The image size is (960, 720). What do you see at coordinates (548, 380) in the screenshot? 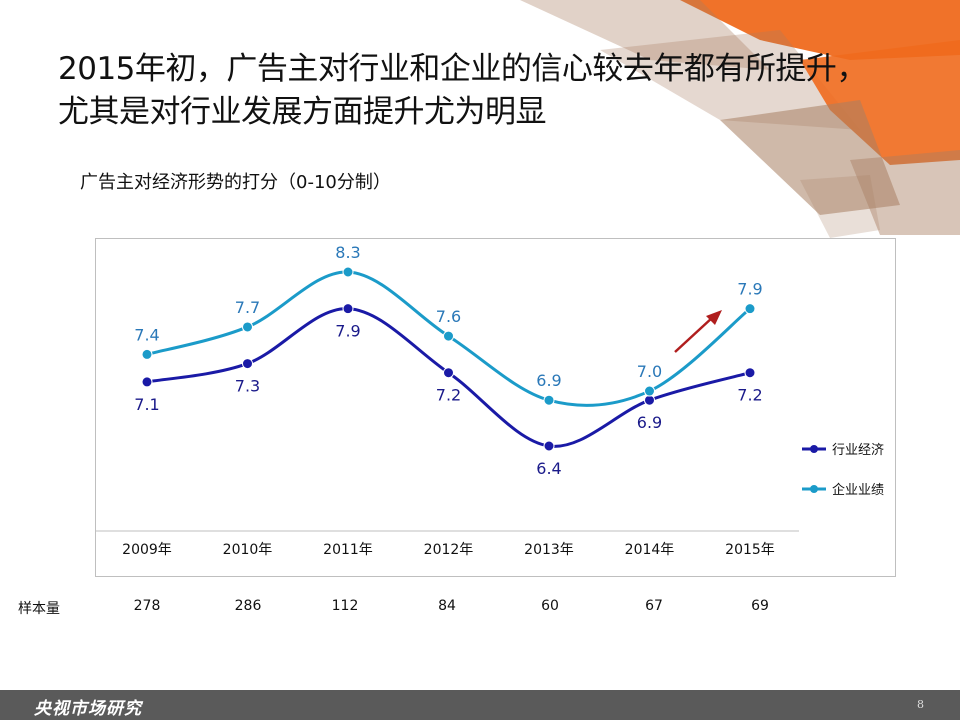
I see `data-label-enterprise: 6.9` at bounding box center [548, 380].